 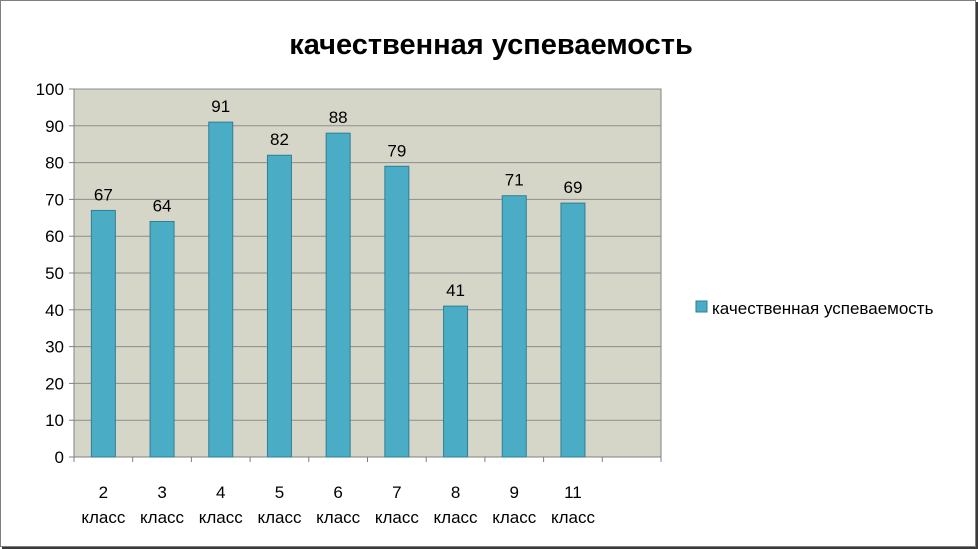 I want to click on x-tick-label: 6, so click(x=337, y=492).